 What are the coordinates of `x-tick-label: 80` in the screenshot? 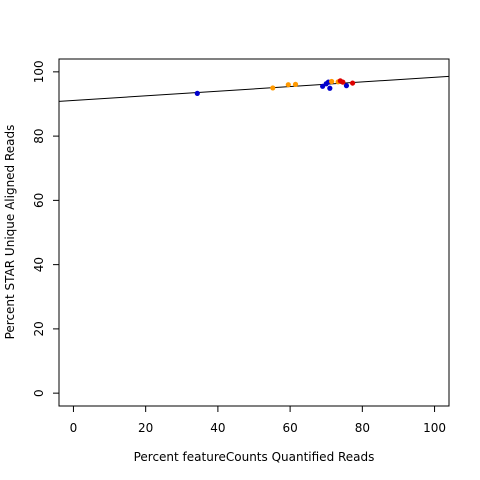 It's located at (362, 428).